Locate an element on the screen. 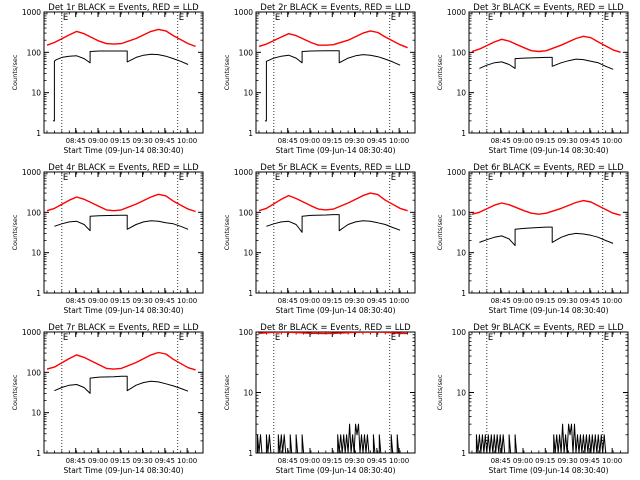 This screenshot has height=480, width=640. chart-title: Det 9r BLACK = Events, RED = LLD is located at coordinates (548, 328).